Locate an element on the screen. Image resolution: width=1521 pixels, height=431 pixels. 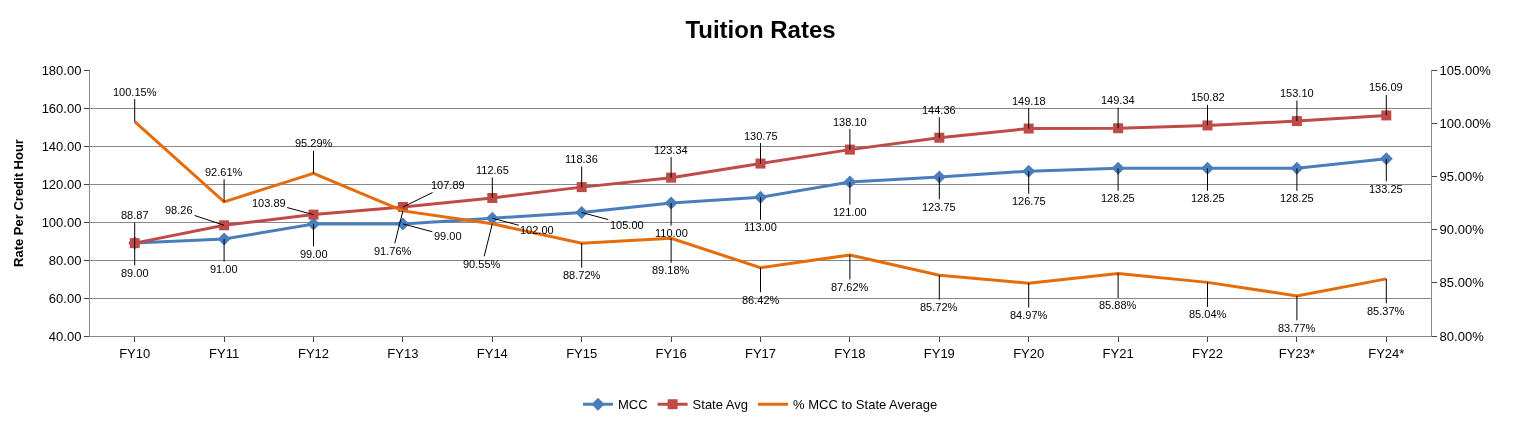
data-label: 150.82 is located at coordinates (1208, 97).